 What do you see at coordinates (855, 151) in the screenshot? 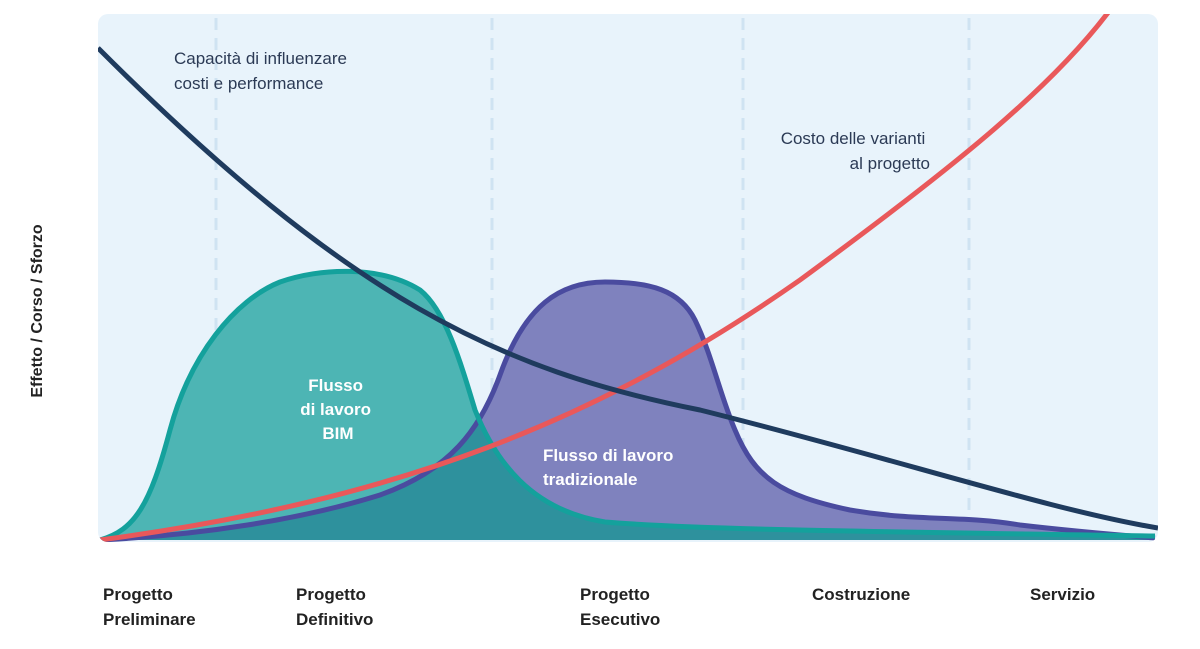
I see `change-cost-label: Costo delle varianti al progetto` at bounding box center [855, 151].